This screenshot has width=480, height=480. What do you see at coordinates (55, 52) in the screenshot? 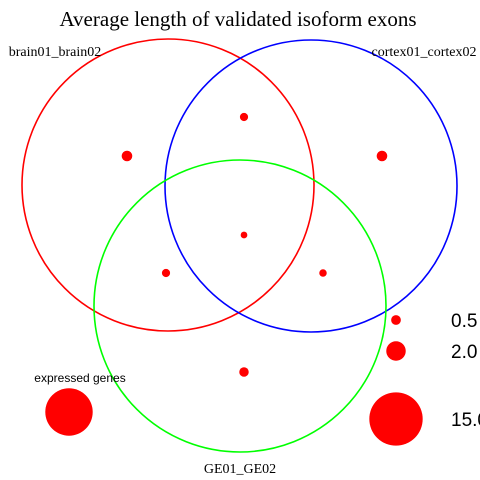
I see `set-label-brain01-brain02: brain01_brain02` at bounding box center [55, 52].